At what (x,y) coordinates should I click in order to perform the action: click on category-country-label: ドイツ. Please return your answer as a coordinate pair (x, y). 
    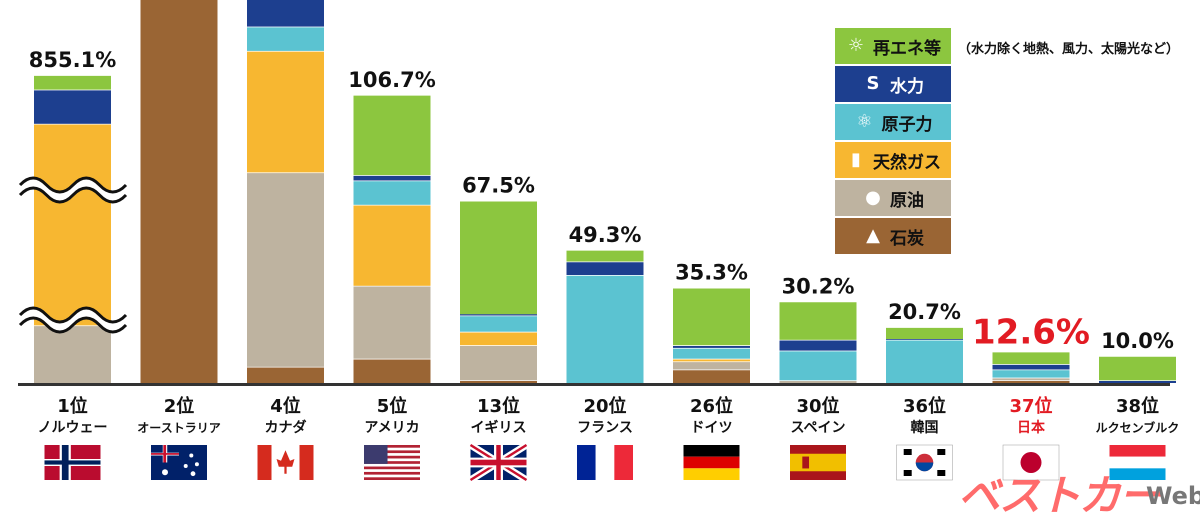
    Looking at the image, I should click on (712, 428).